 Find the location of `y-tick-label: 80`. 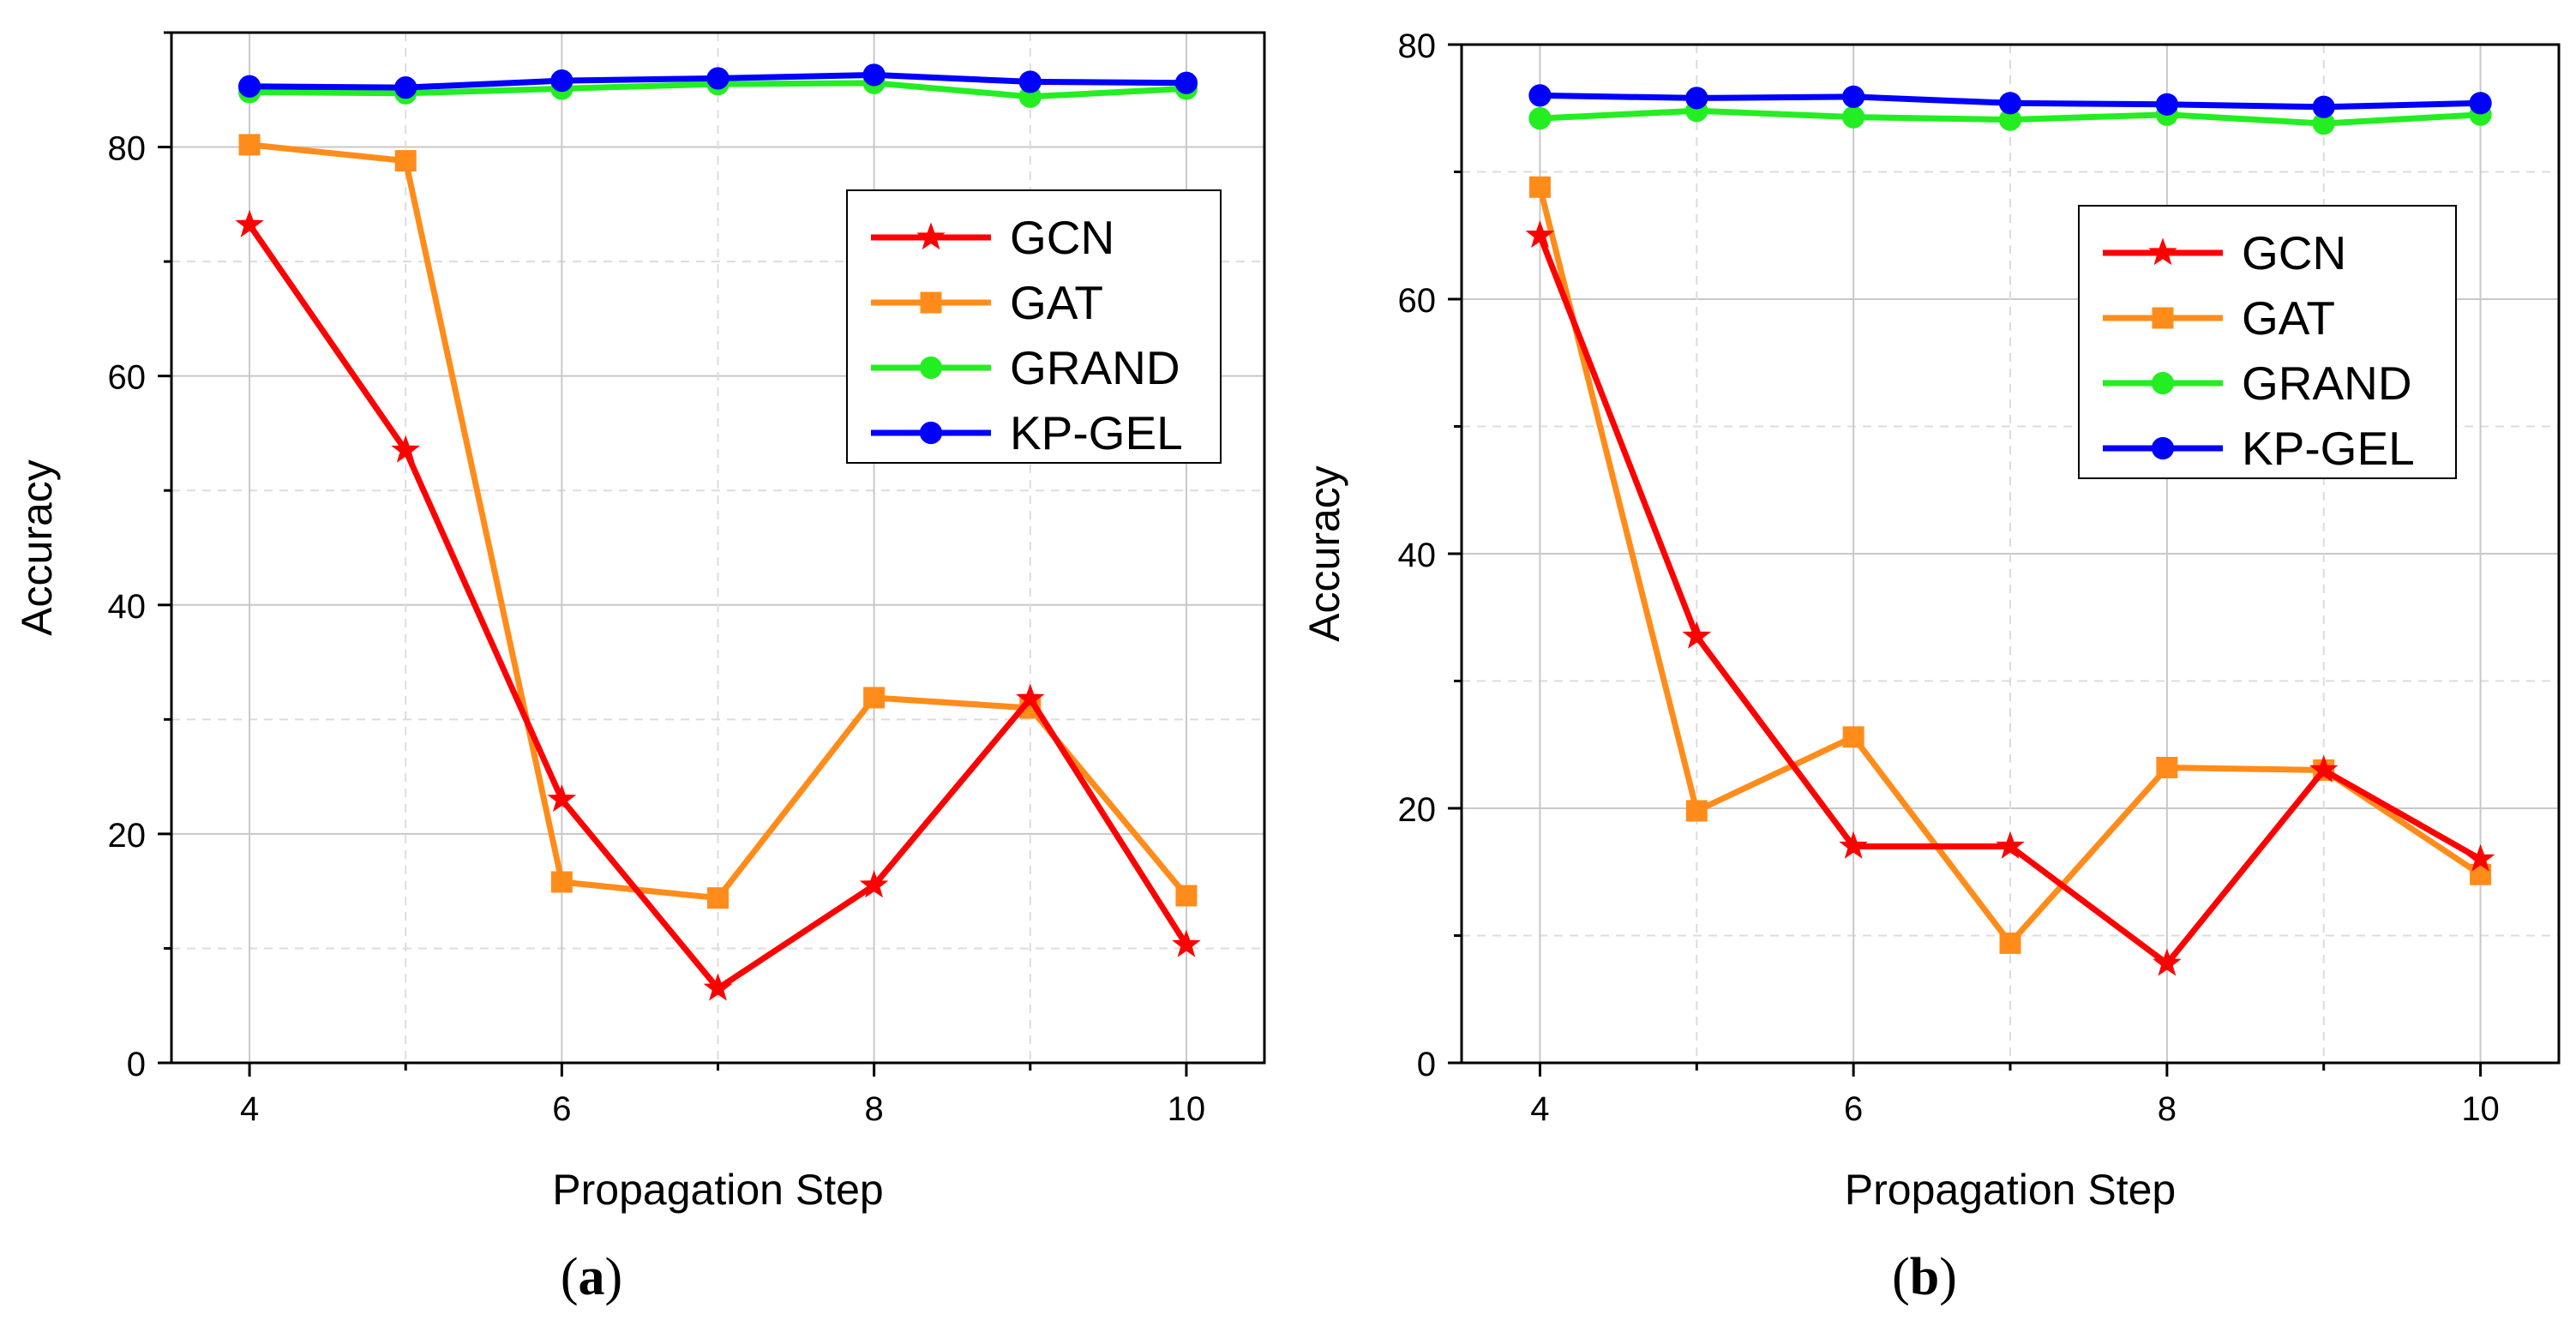

y-tick-label: 80 is located at coordinates (1417, 46).